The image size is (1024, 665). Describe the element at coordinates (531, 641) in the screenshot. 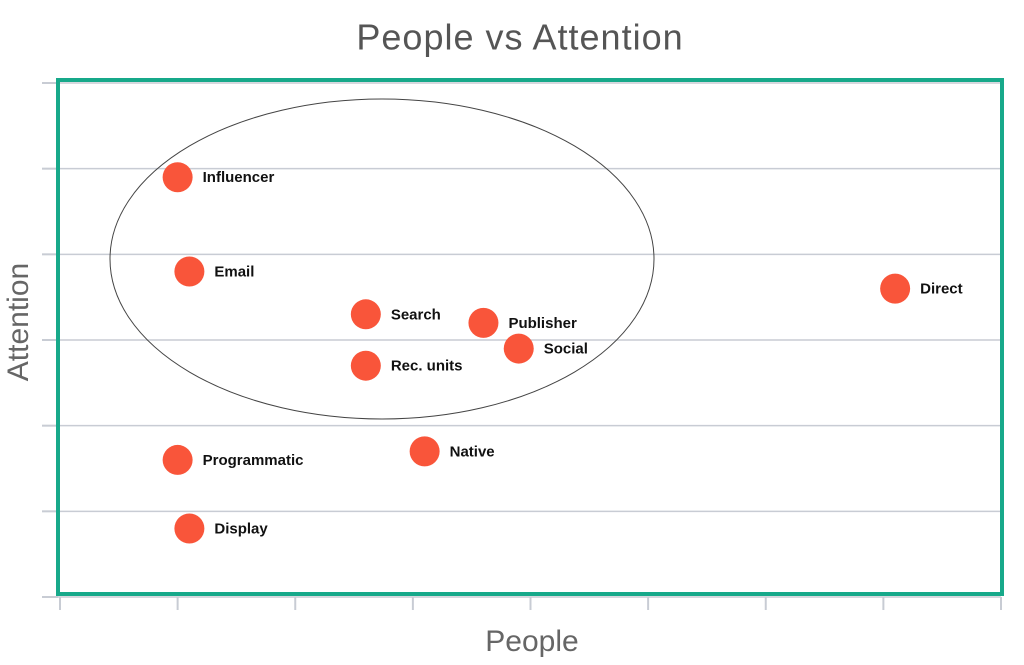

I see `x-axis-label: People` at that location.